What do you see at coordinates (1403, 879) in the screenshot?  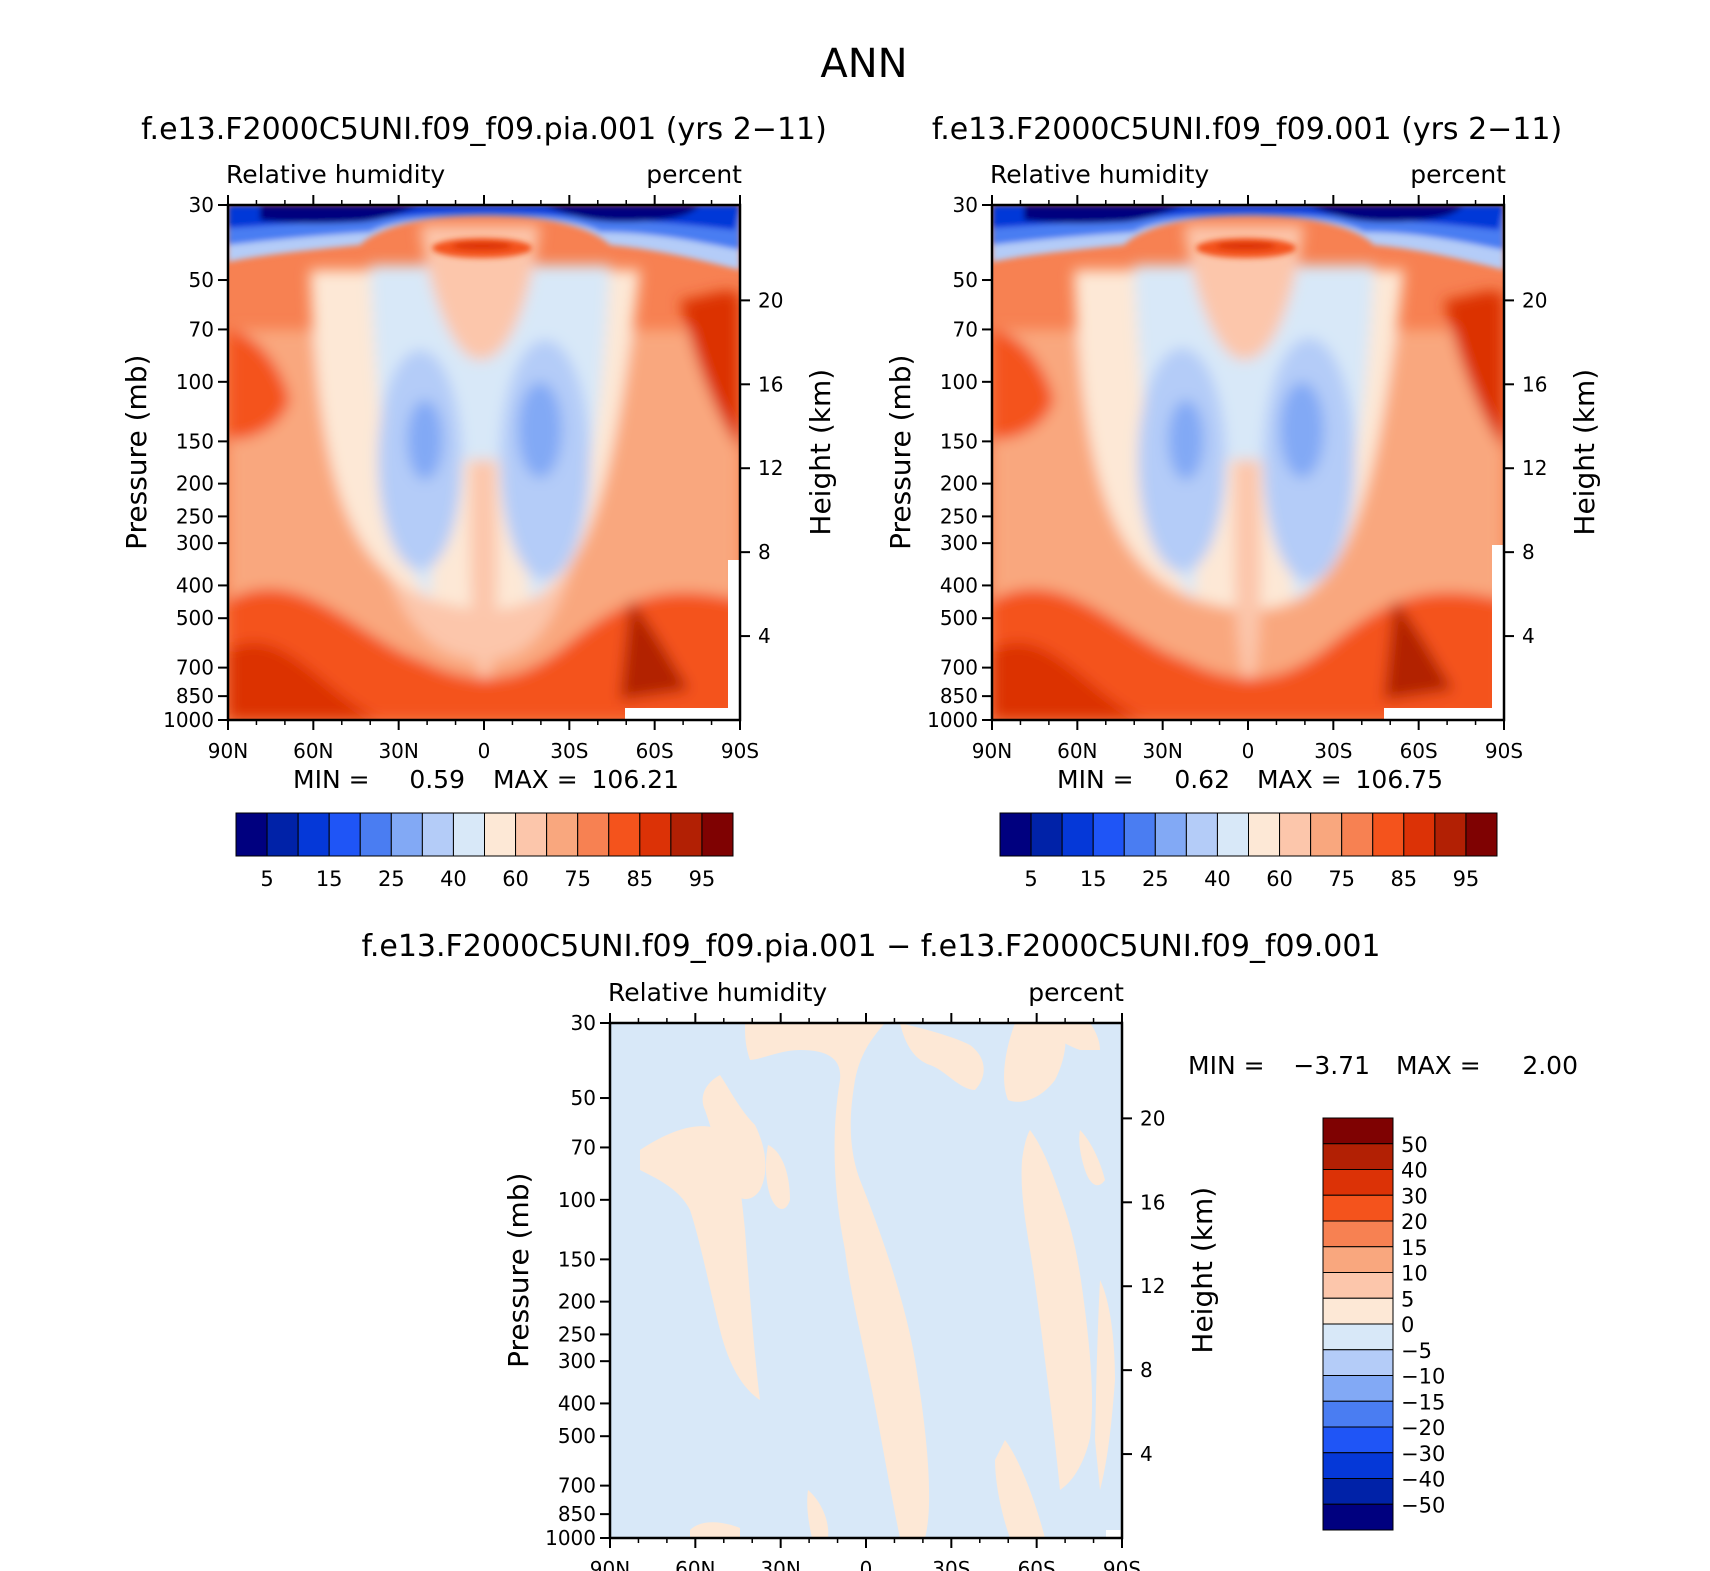 I see `colorbar-label: 85` at bounding box center [1403, 879].